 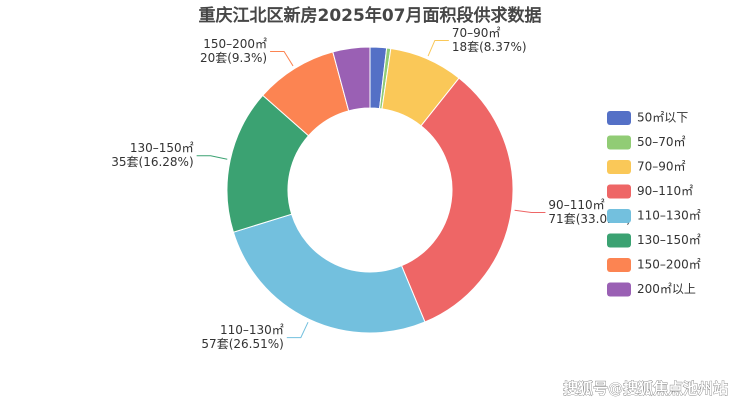 What do you see at coordinates (661, 142) in the screenshot?
I see `legend-label: 50–70㎡` at bounding box center [661, 142].